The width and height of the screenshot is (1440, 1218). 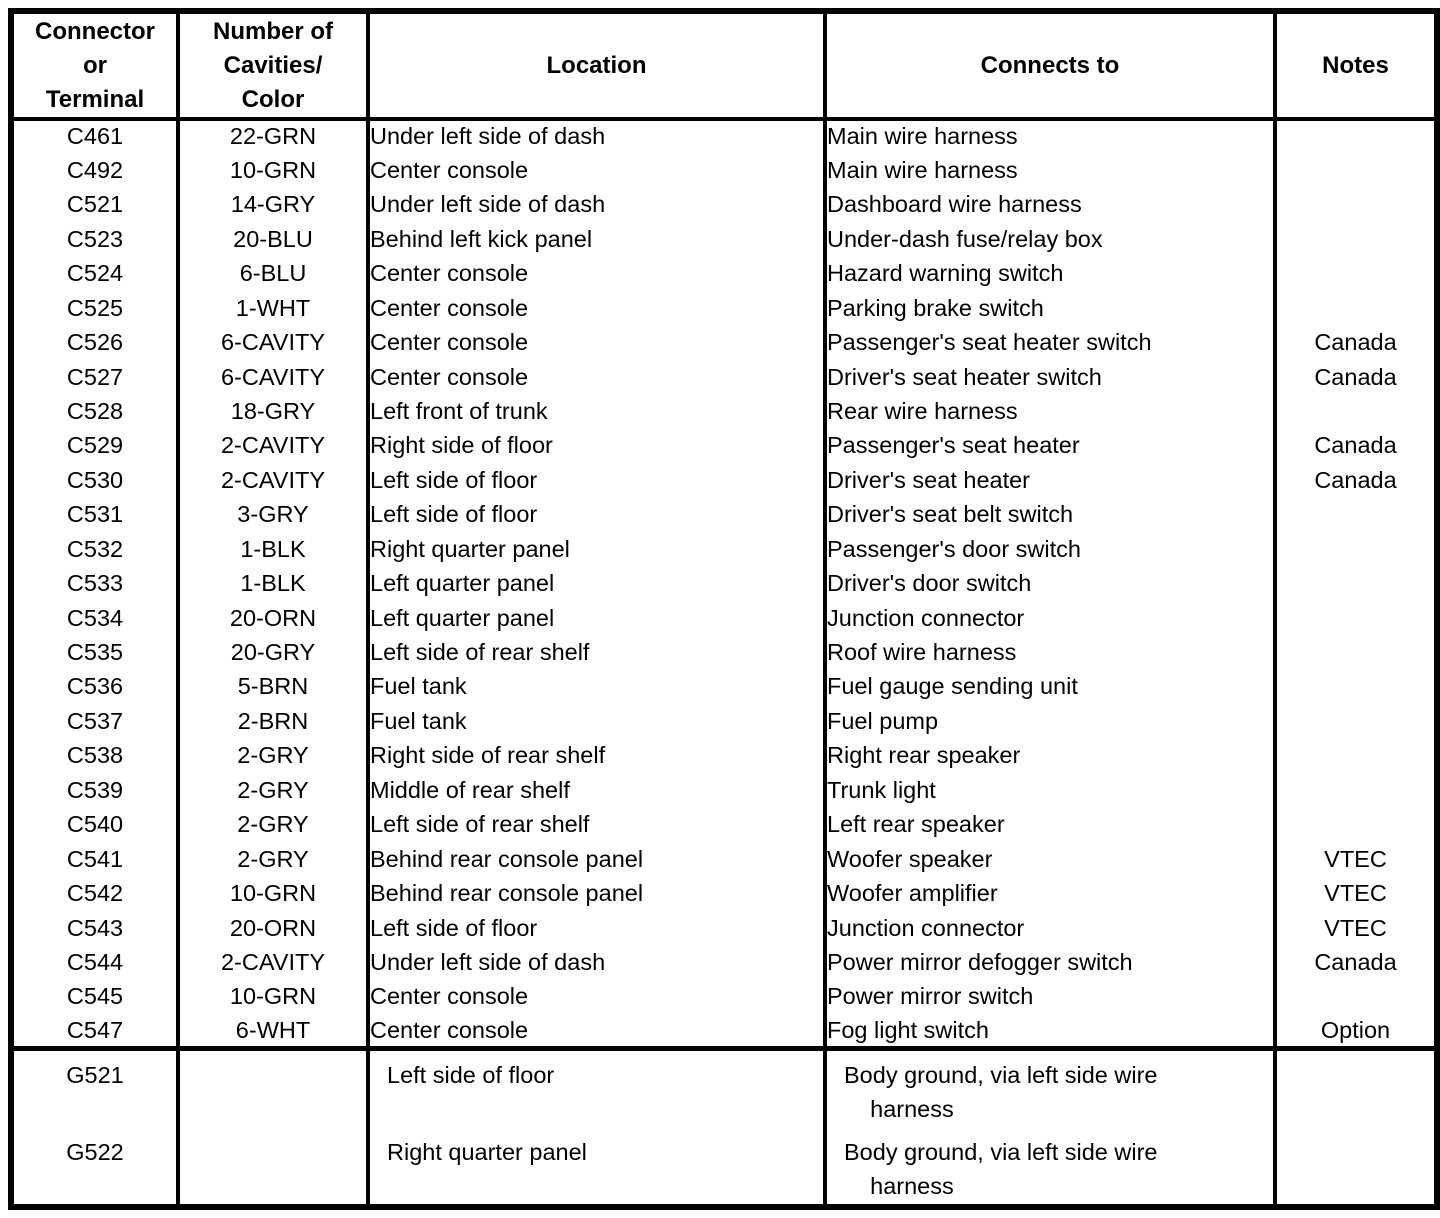 What do you see at coordinates (1049, 205) in the screenshot?
I see `cell-connects: Dashboard wire harness` at bounding box center [1049, 205].